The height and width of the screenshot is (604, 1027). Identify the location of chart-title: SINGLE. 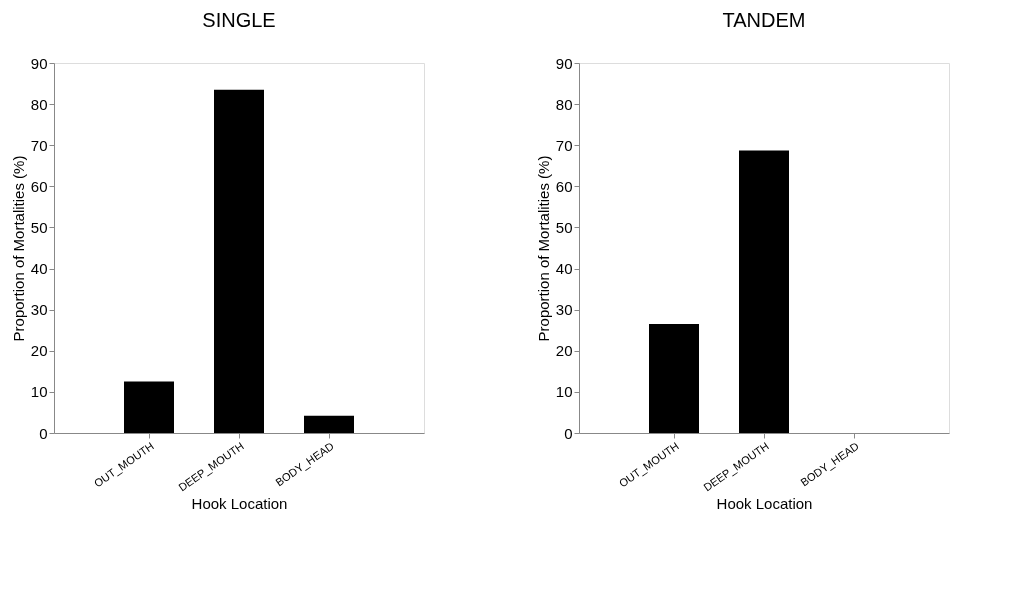
(239, 20).